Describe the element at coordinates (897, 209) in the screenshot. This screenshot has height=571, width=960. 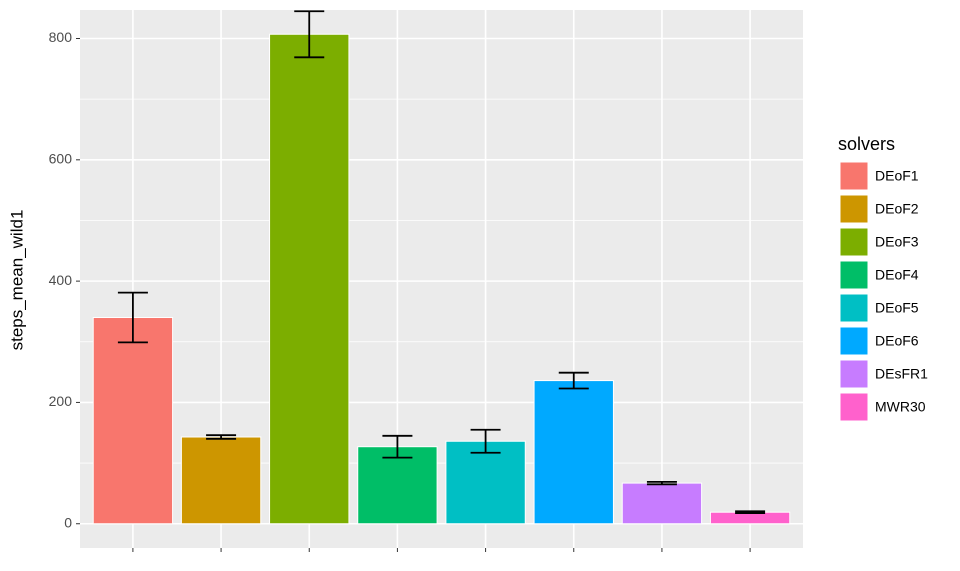
I see `legend-label: DEoF2` at that location.